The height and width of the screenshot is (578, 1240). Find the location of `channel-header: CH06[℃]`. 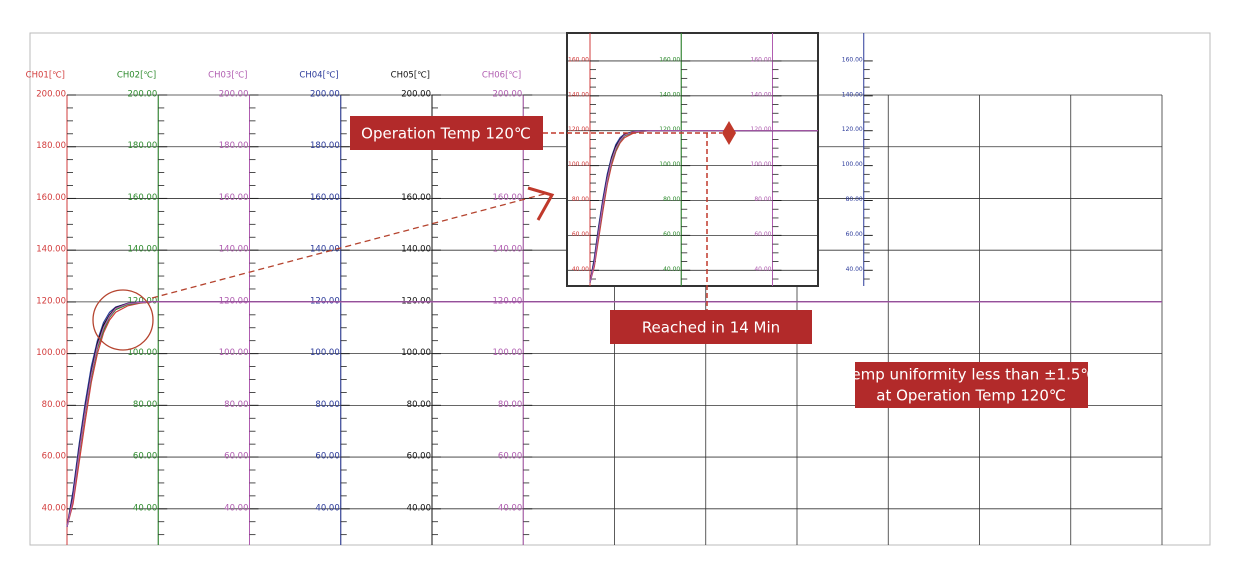

channel-header: CH06[℃] is located at coordinates (501, 76).